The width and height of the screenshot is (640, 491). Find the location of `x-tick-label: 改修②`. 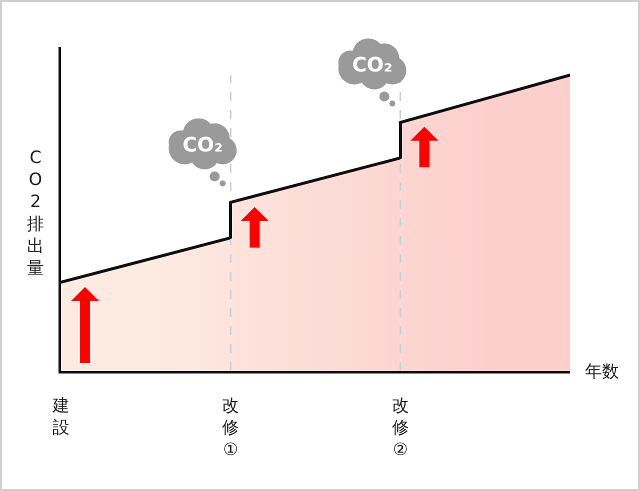

x-tick-label: 改修② is located at coordinates (400, 428).